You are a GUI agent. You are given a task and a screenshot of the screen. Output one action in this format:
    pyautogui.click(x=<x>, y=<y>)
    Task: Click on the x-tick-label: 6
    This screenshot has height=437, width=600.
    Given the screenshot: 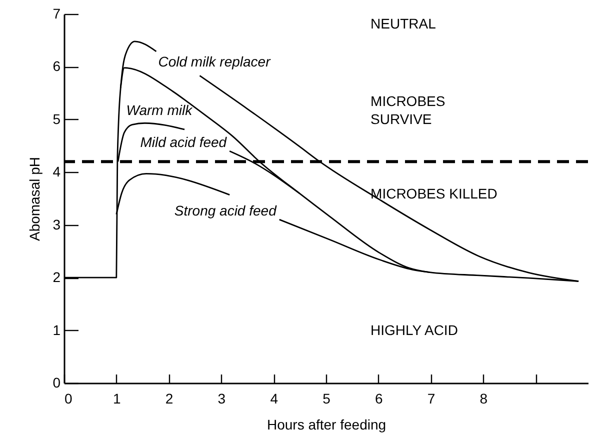 What is the action you would take?
    pyautogui.click(x=379, y=398)
    